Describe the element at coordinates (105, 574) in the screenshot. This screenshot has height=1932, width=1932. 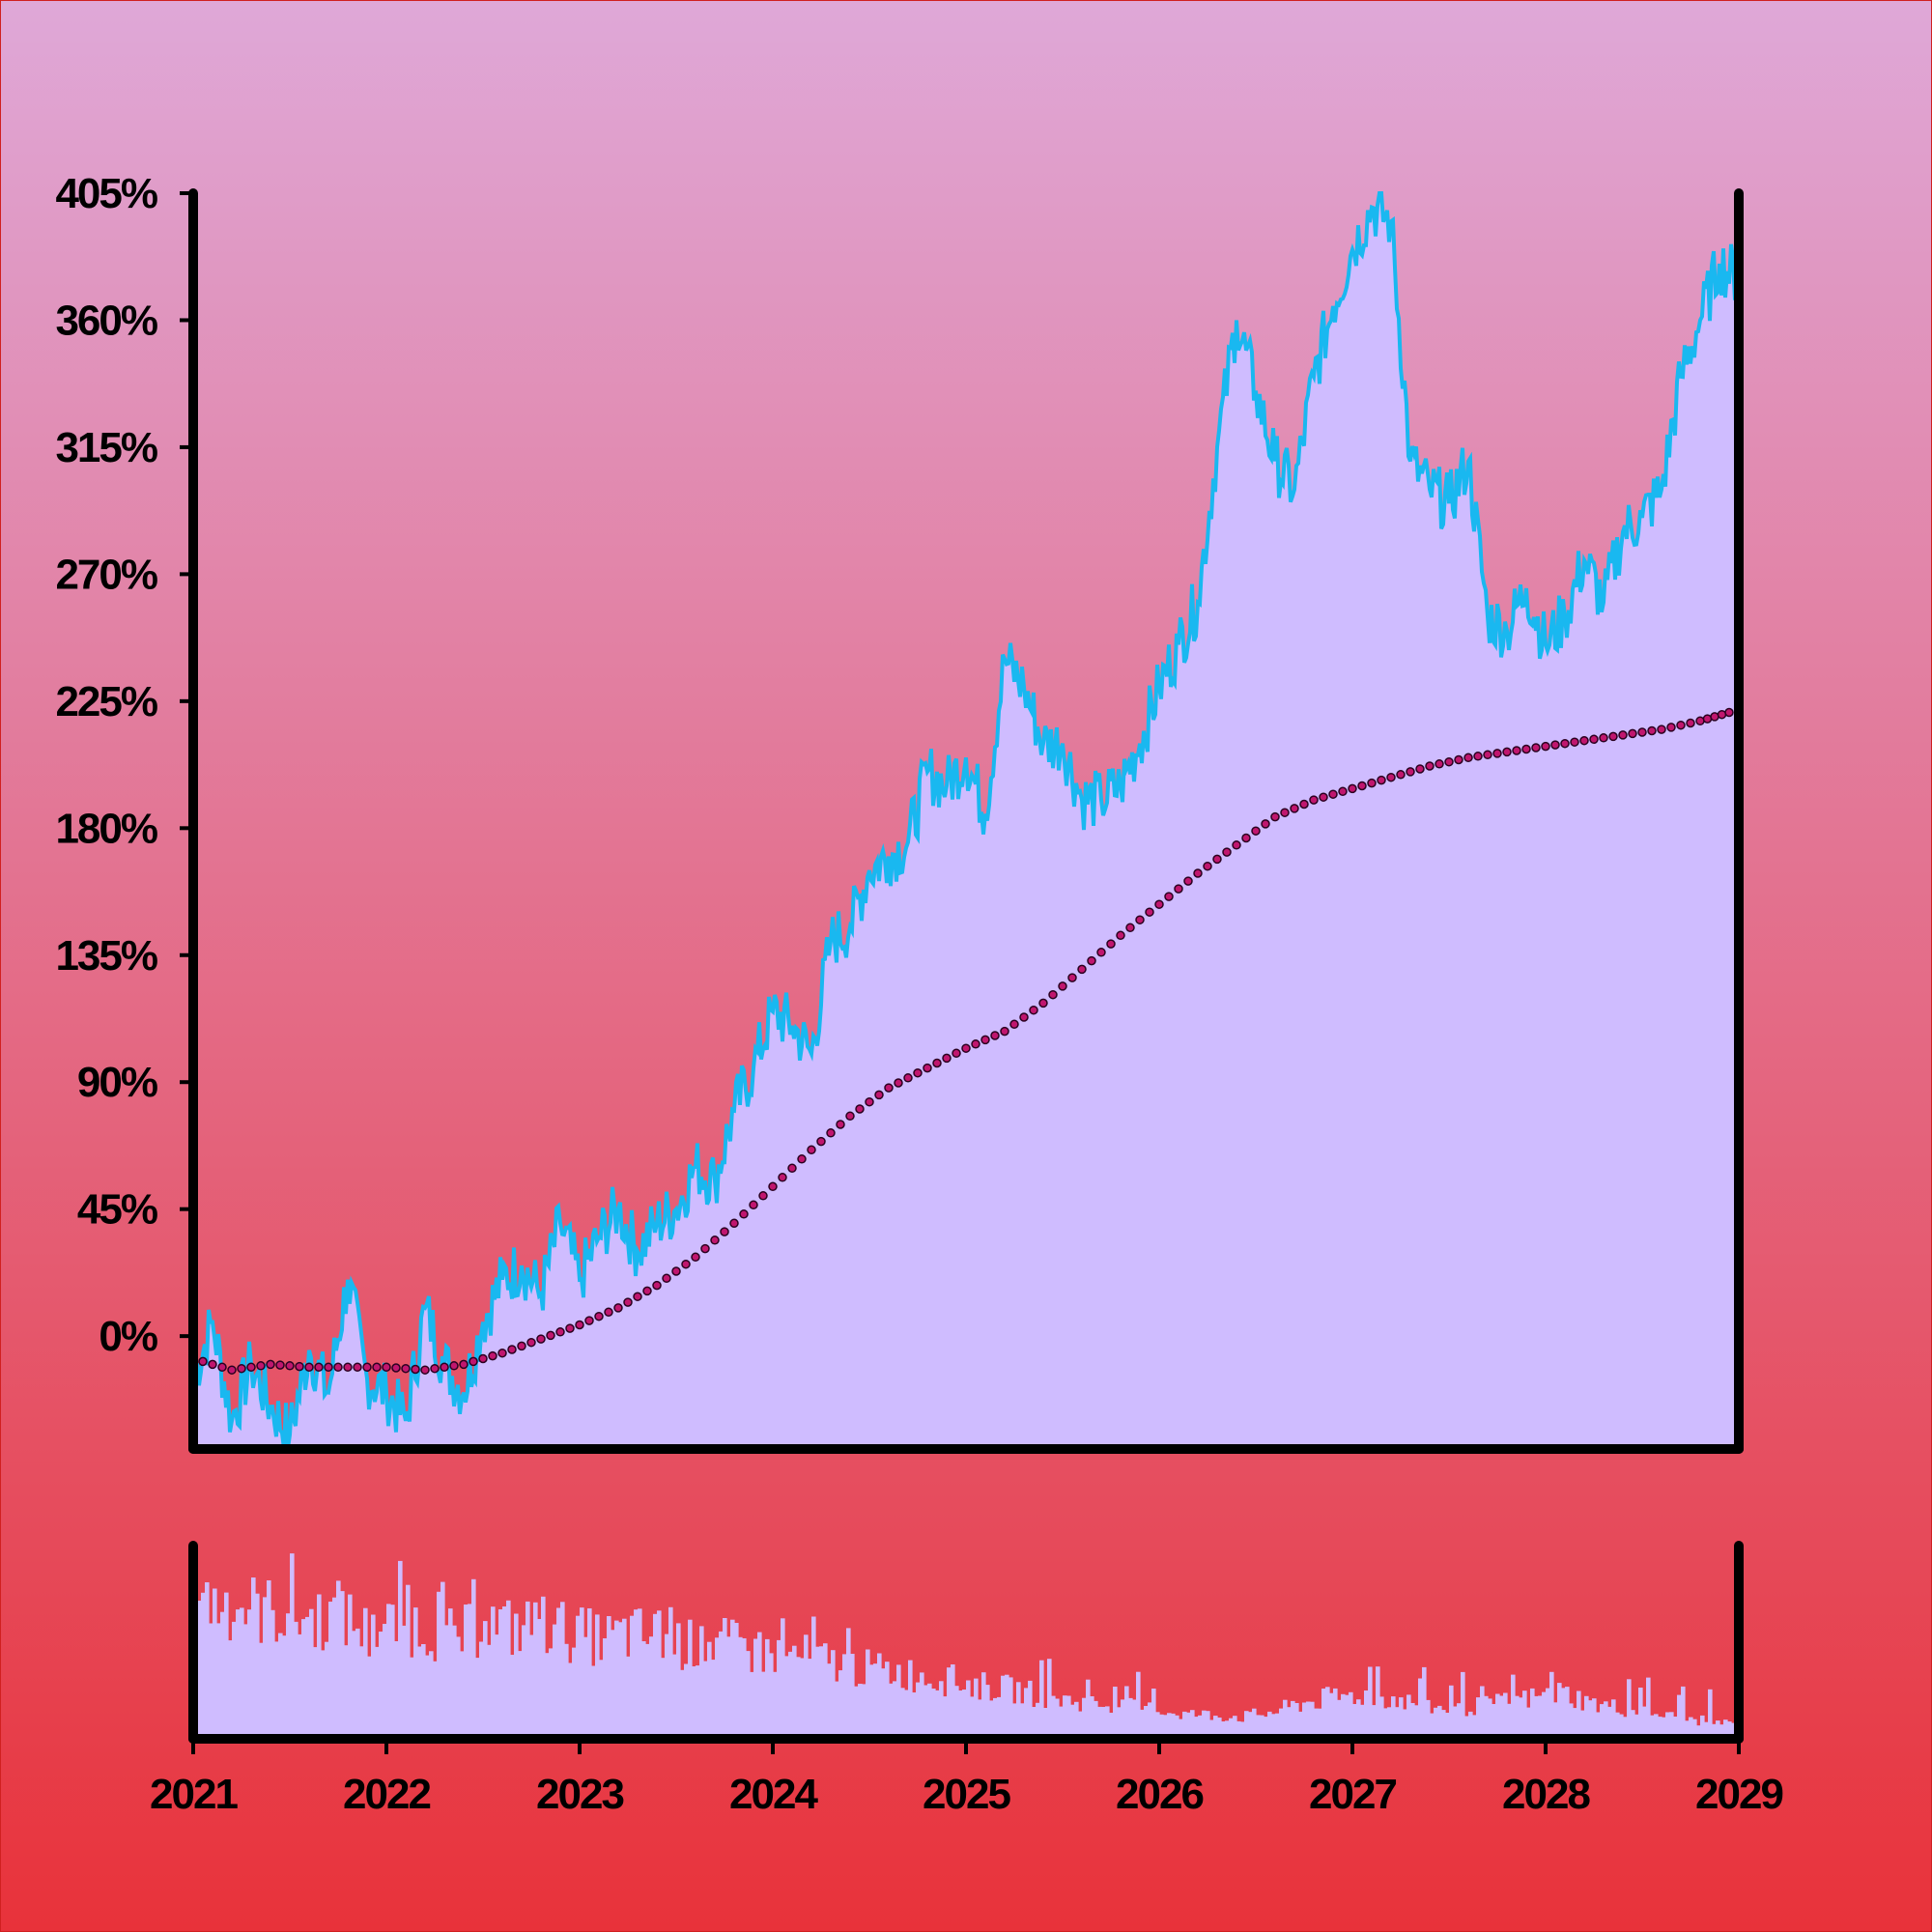
I see `y-tick-label: 270%` at that location.